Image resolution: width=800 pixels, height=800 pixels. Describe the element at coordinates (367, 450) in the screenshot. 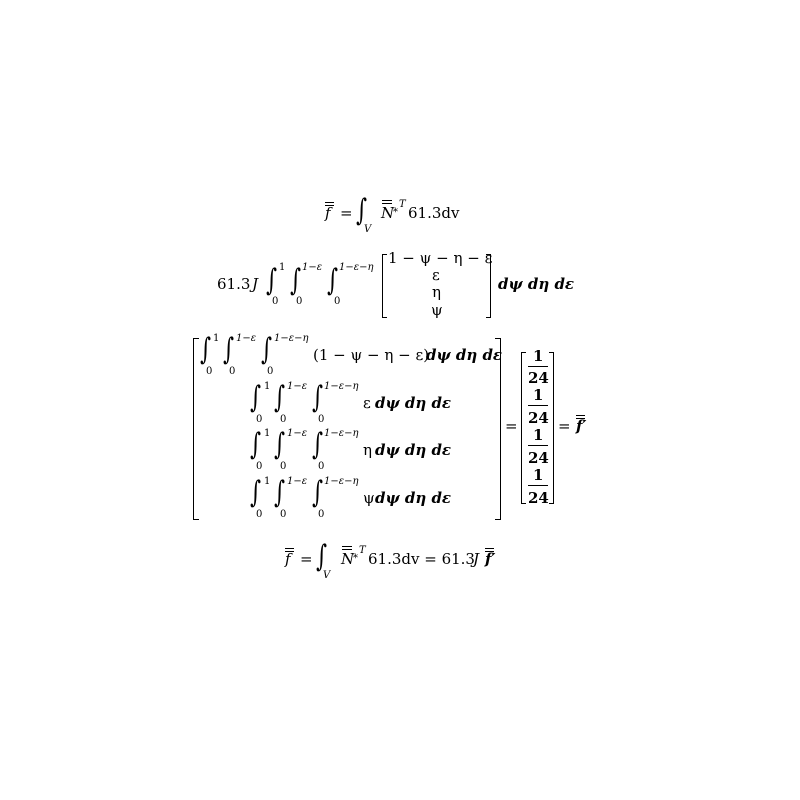

I see `integrand: η` at that location.